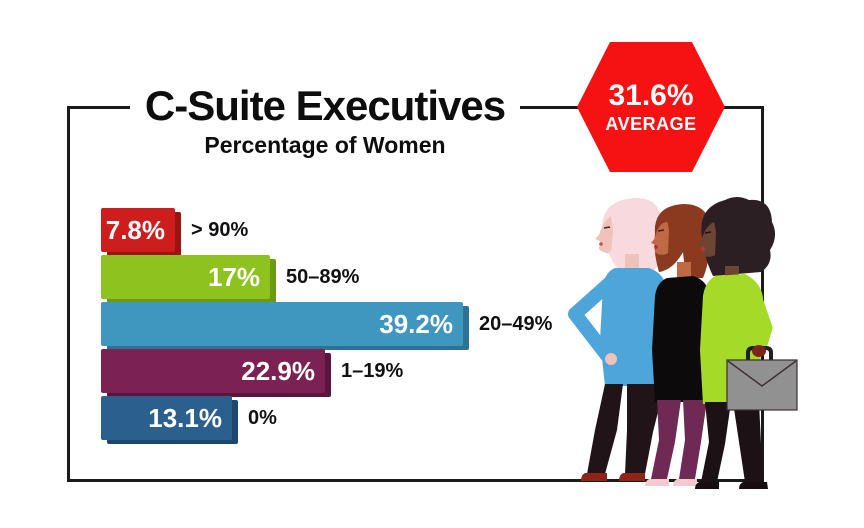 Image resolution: width=864 pixels, height=528 pixels. What do you see at coordinates (213, 371) in the screenshot?
I see `bar: 22.9%` at bounding box center [213, 371].